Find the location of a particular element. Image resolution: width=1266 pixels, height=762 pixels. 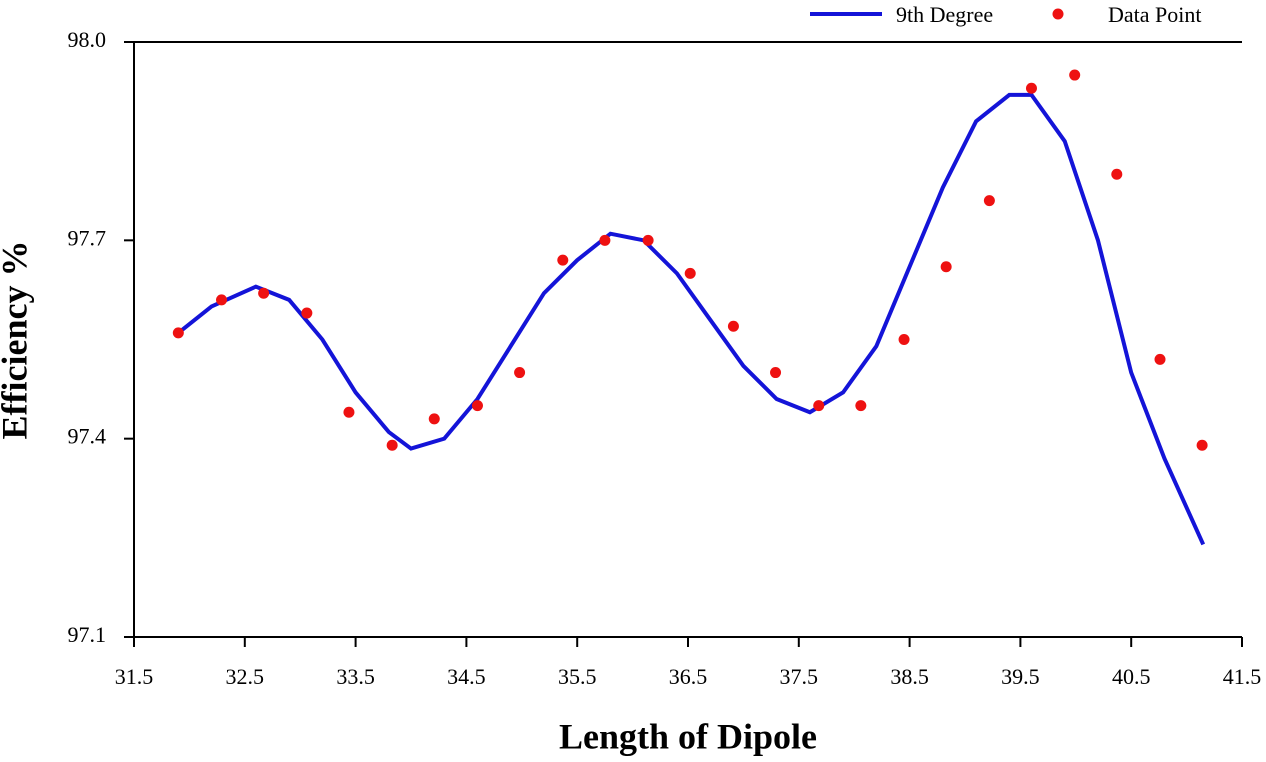

y-tick-label: 97.7 is located at coordinates (87, 237).